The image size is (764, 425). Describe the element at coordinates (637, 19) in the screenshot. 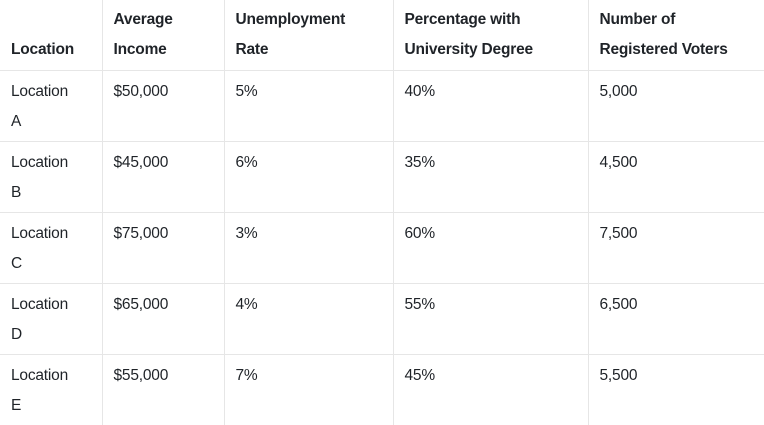

I see `header-registered-voters-line-1: Number of` at that location.